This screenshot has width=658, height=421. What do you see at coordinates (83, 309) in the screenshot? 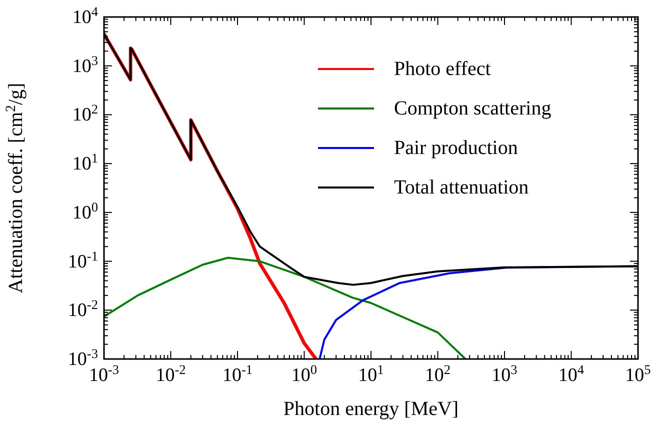
I see `y-tick-label: 10$^{-2}$` at bounding box center [83, 309].